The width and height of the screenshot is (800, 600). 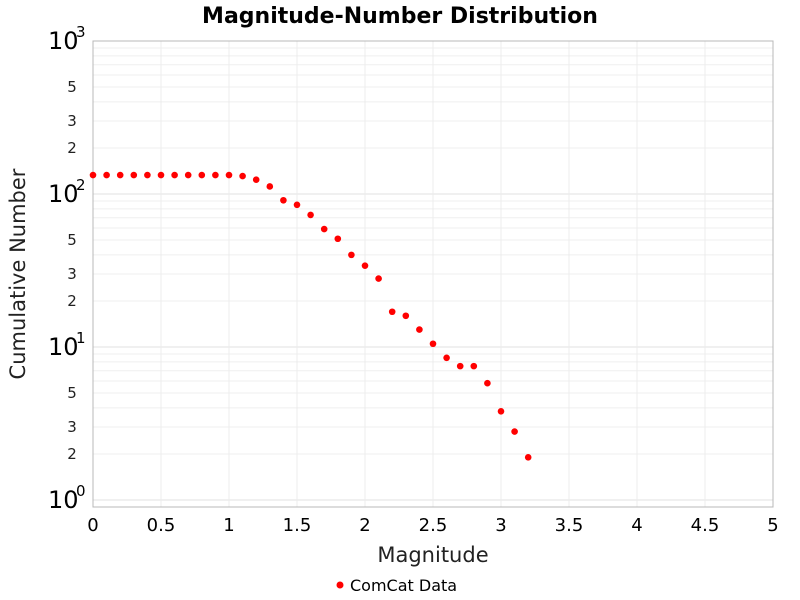 I want to click on y-major-tick-label: 10¹, so click(x=67, y=345).